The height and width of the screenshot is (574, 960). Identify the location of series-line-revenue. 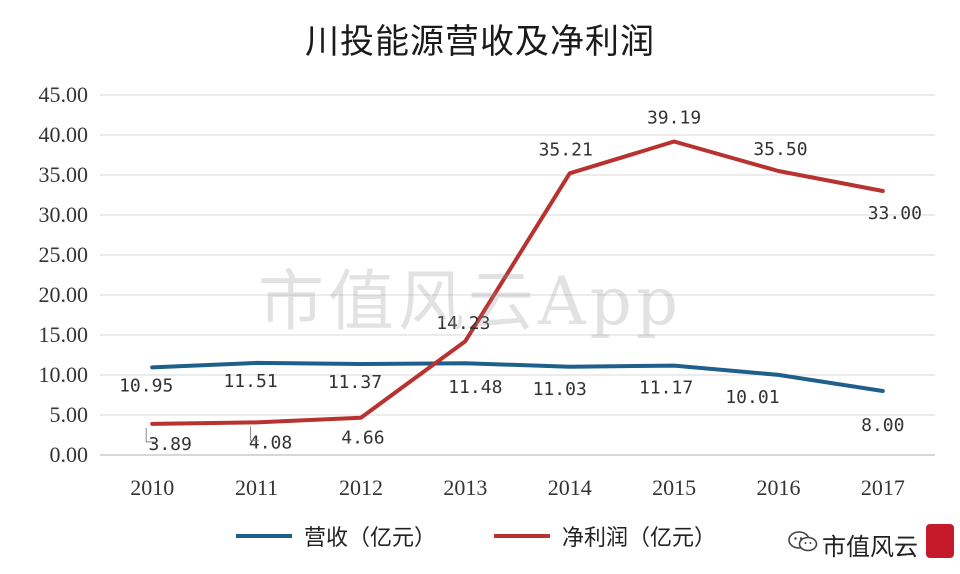
(517, 376).